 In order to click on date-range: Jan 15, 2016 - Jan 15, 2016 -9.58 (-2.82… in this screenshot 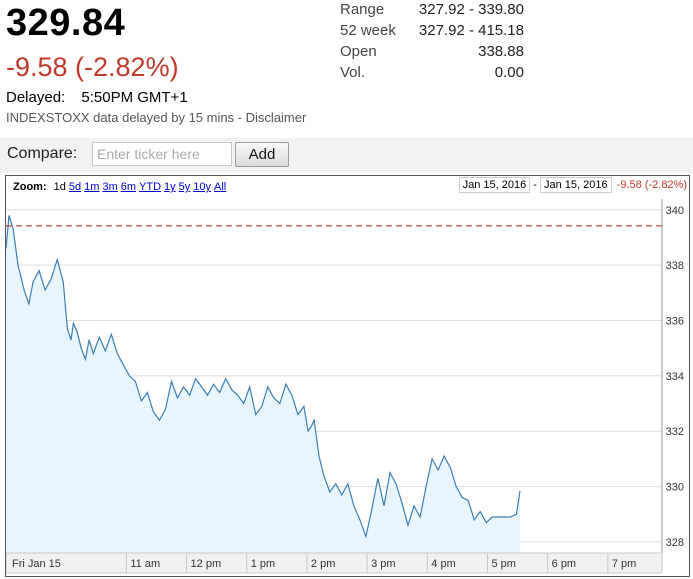, I will do `click(572, 185)`.